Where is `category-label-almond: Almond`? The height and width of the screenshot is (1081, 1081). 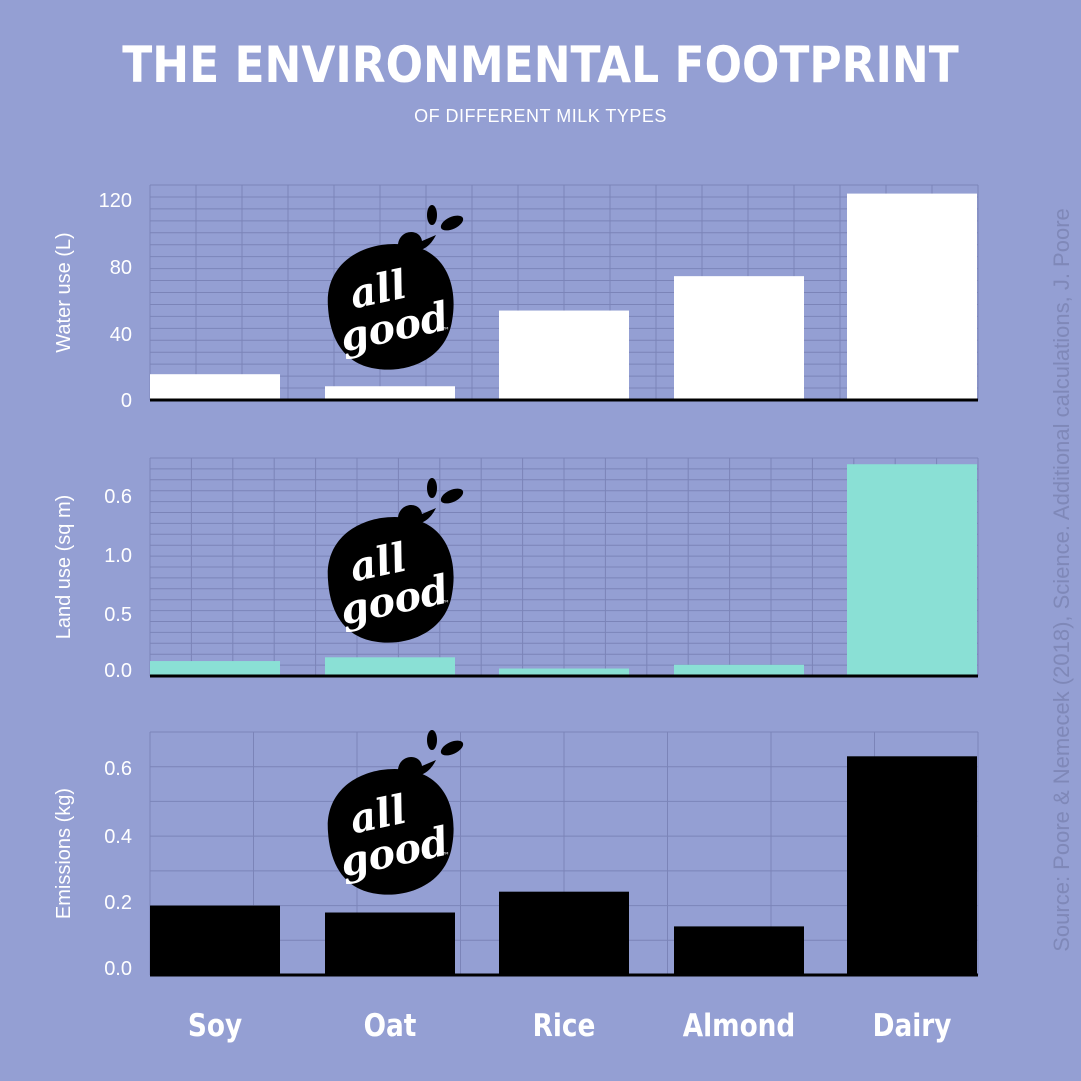 category-label-almond: Almond is located at coordinates (739, 1026).